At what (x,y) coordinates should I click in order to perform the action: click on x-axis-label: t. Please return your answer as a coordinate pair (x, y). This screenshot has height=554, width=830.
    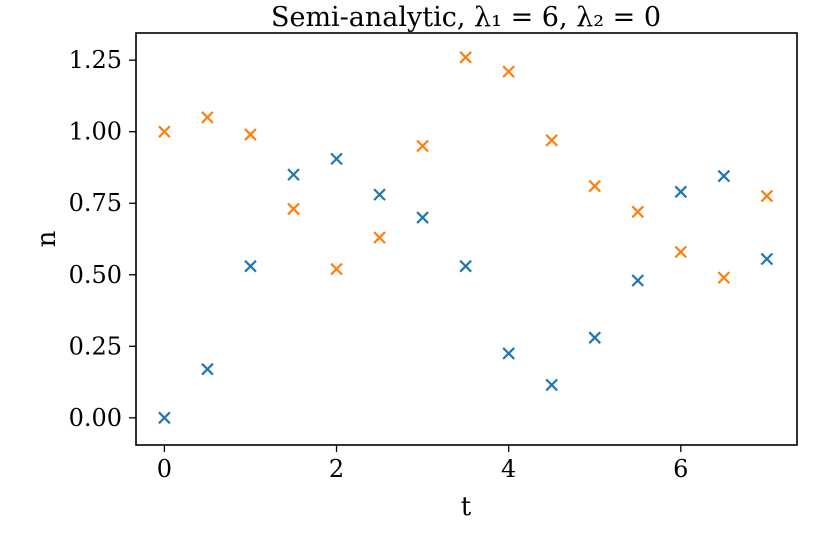
    Looking at the image, I should click on (466, 507).